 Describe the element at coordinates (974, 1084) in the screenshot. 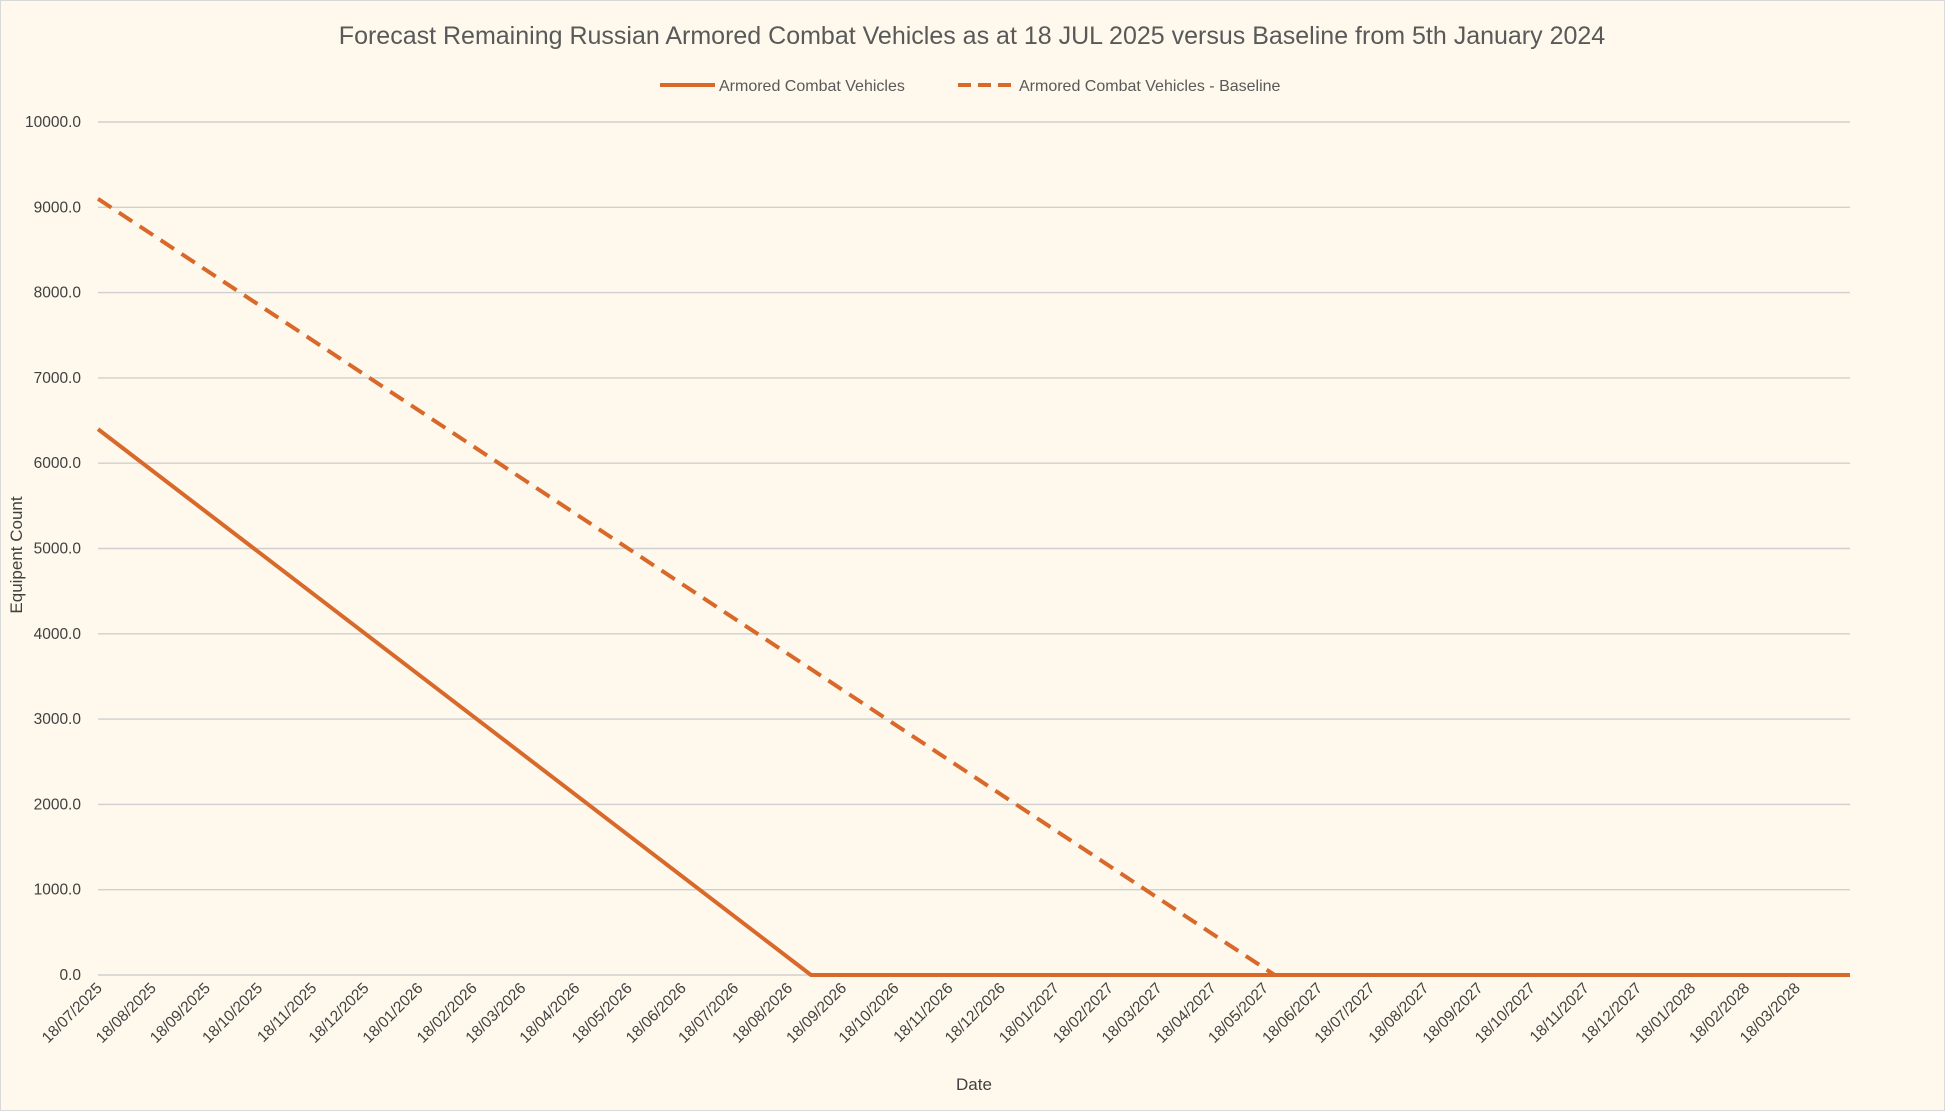

I see `x-axis-title: Date` at that location.